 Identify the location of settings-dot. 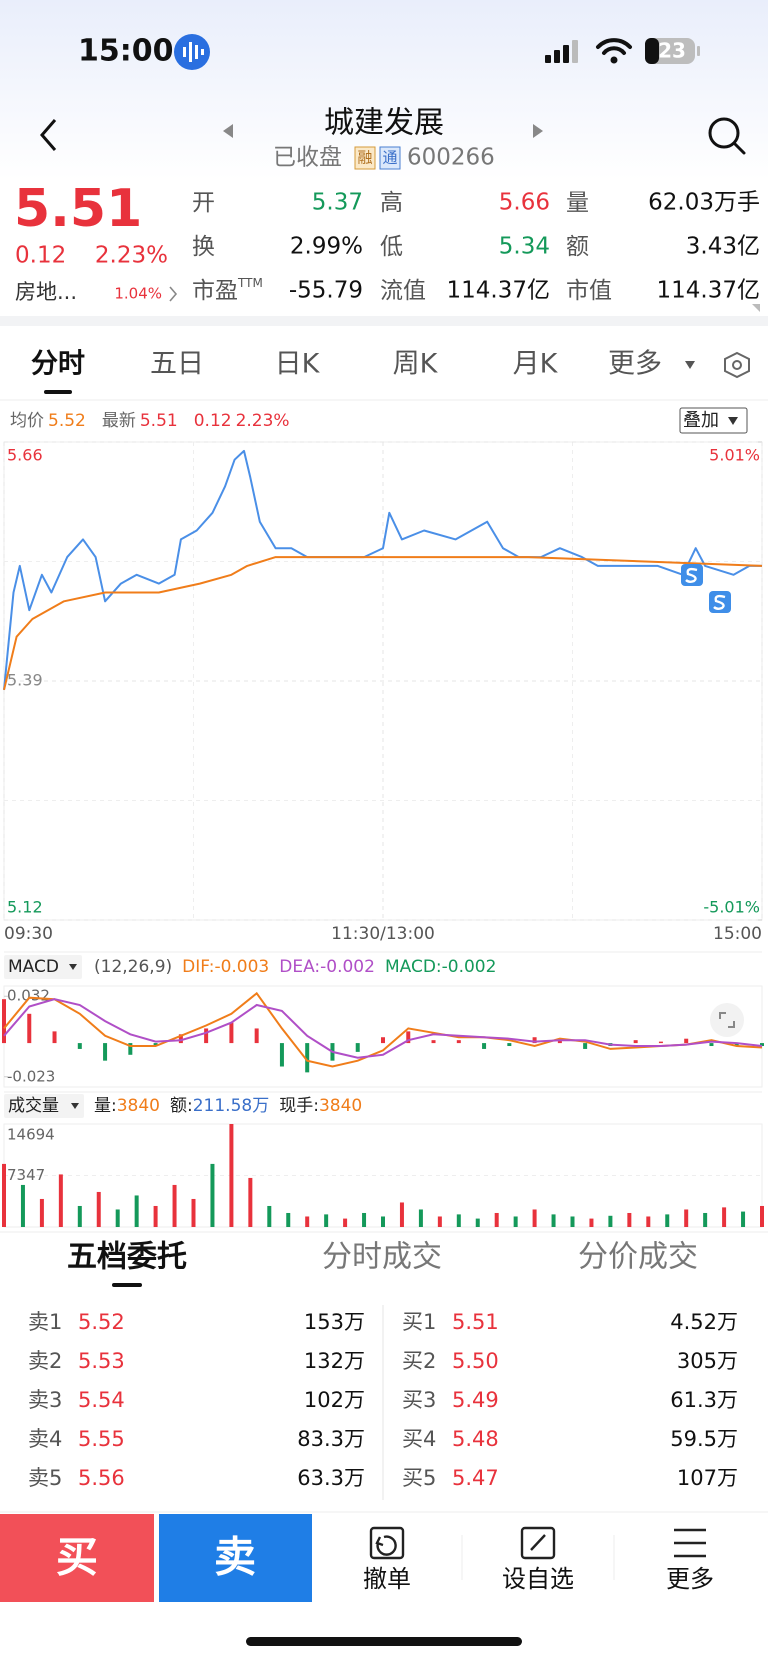
(737, 365).